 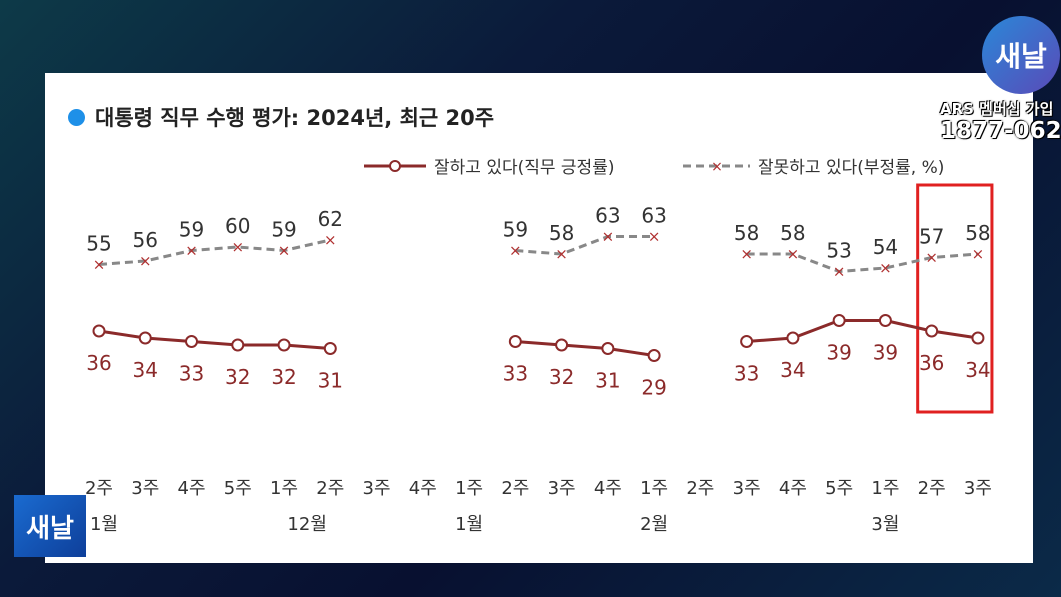 What do you see at coordinates (717, 167) in the screenshot?
I see `legend-marker-negative: ×` at bounding box center [717, 167].